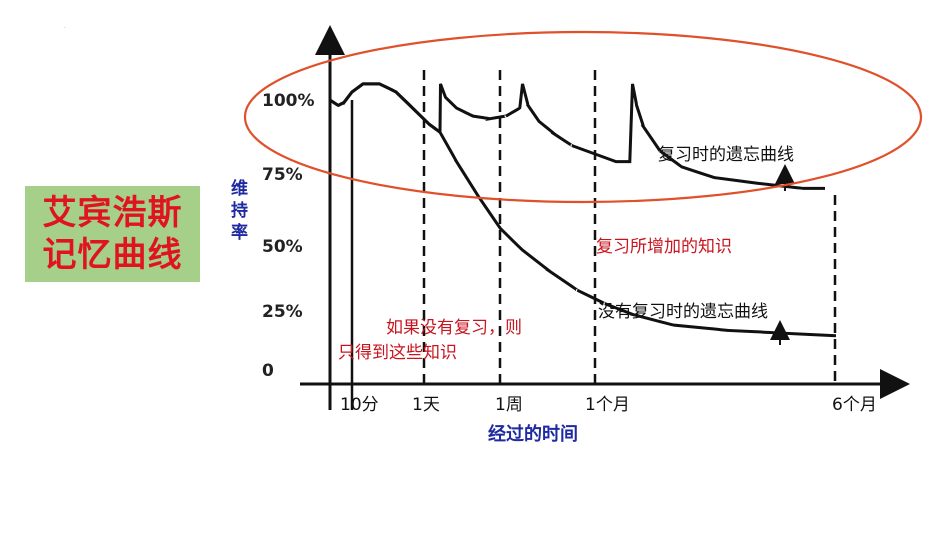 The height and width of the screenshot is (535, 950). What do you see at coordinates (854, 405) in the screenshot?
I see `x-tick-6month: 6个月` at bounding box center [854, 405].